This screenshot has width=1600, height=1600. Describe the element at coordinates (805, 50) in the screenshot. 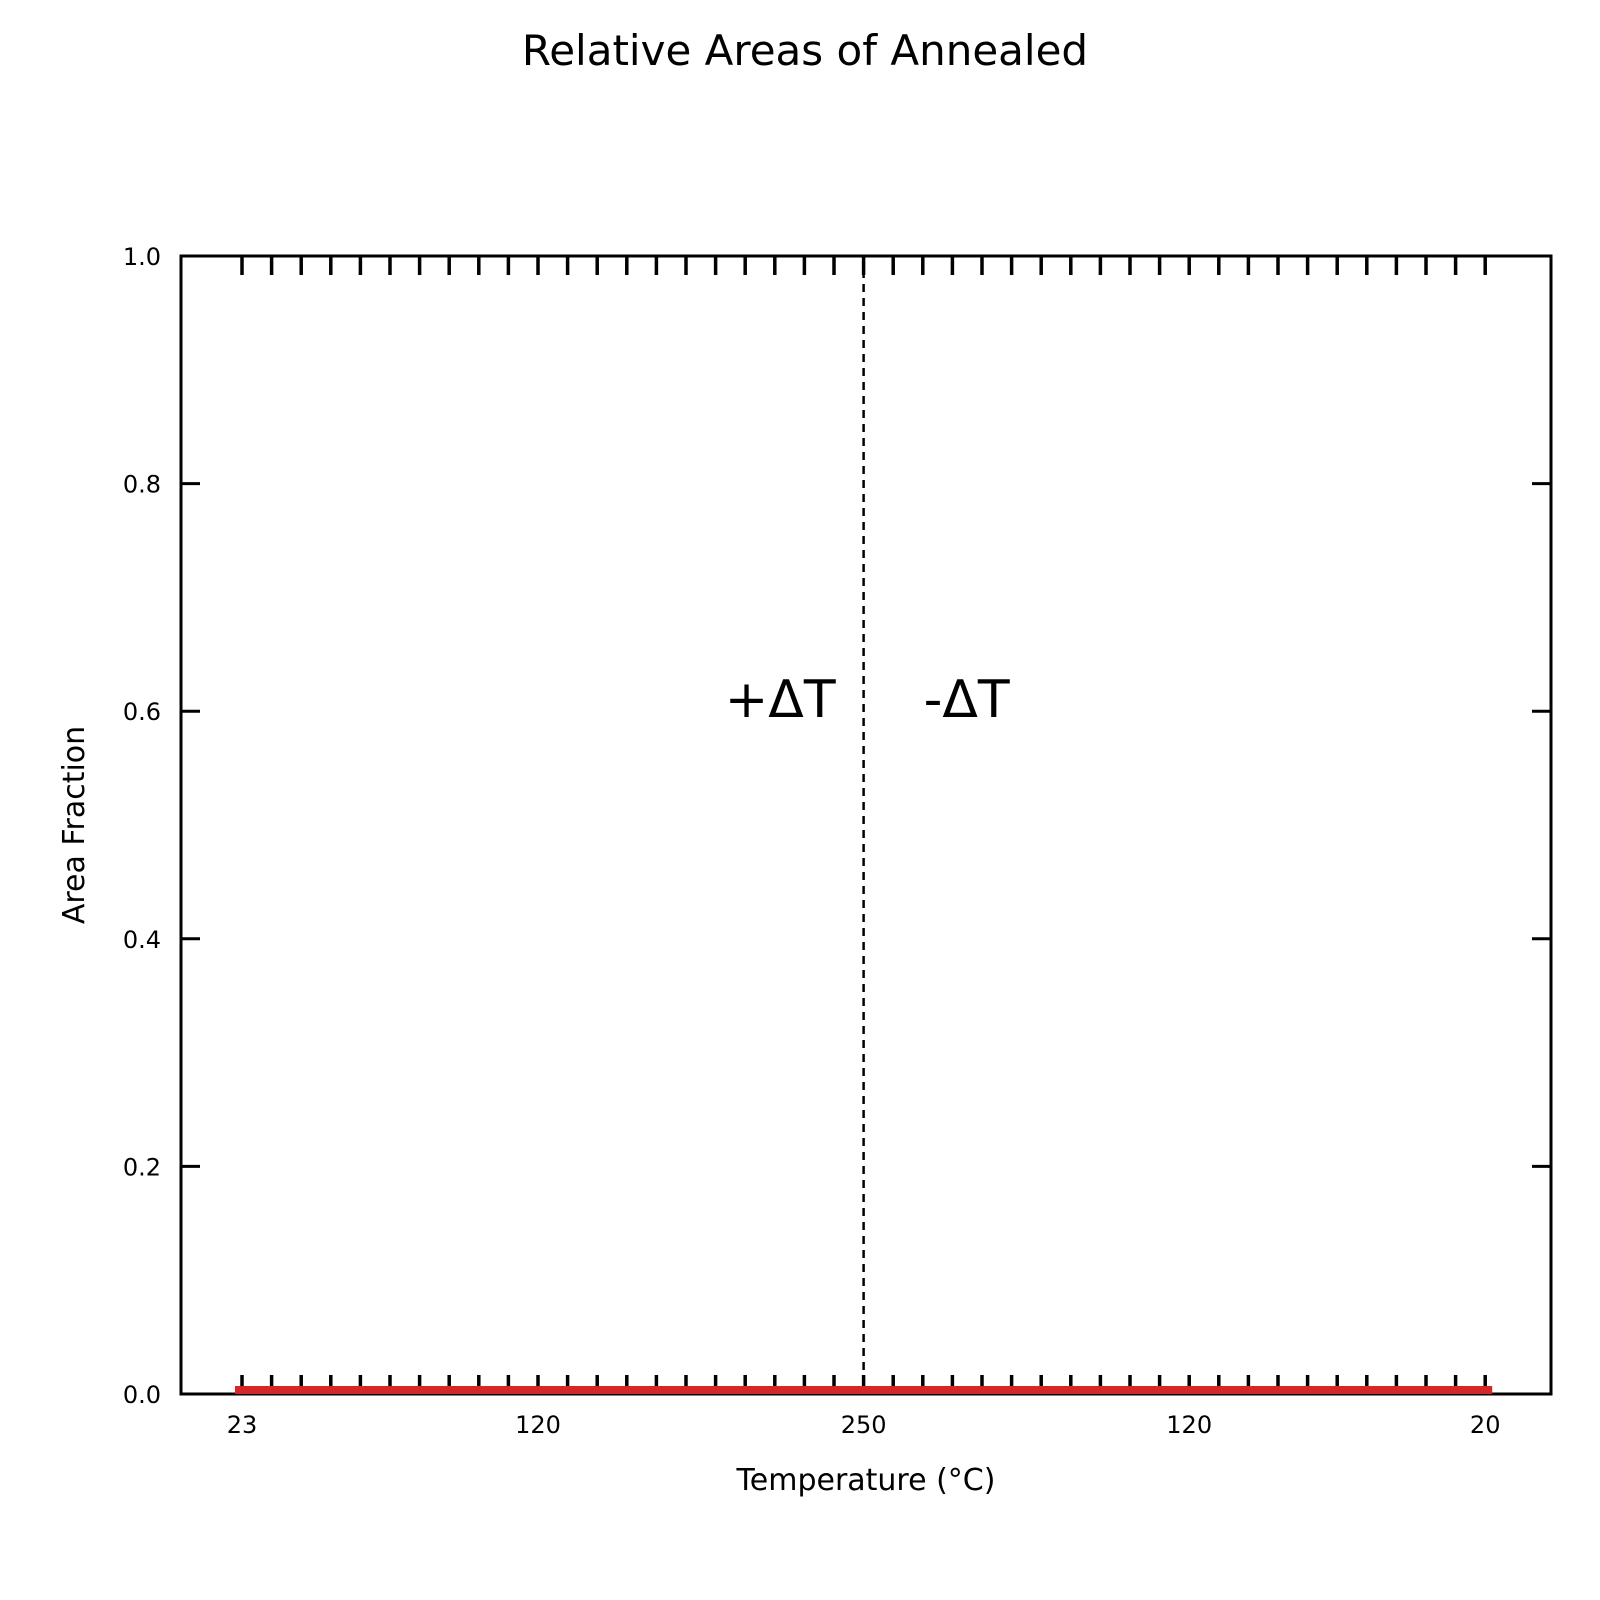

I see `chart-title: Relative Areas of Annealed` at that location.